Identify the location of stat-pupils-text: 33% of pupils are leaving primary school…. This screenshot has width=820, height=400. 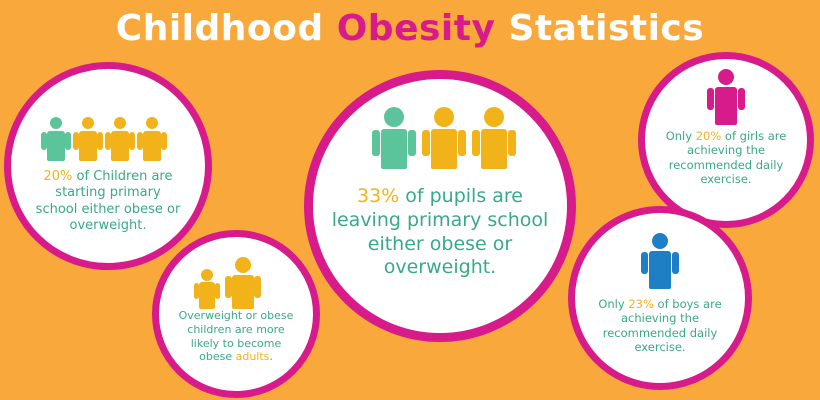
(440, 232).